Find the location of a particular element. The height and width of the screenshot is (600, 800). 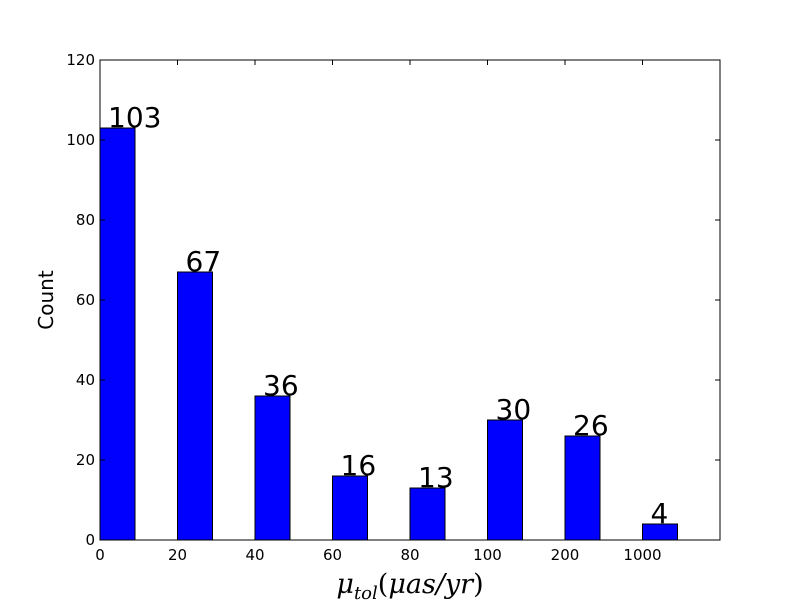

y-tick-label-40: 40 is located at coordinates (85, 380).